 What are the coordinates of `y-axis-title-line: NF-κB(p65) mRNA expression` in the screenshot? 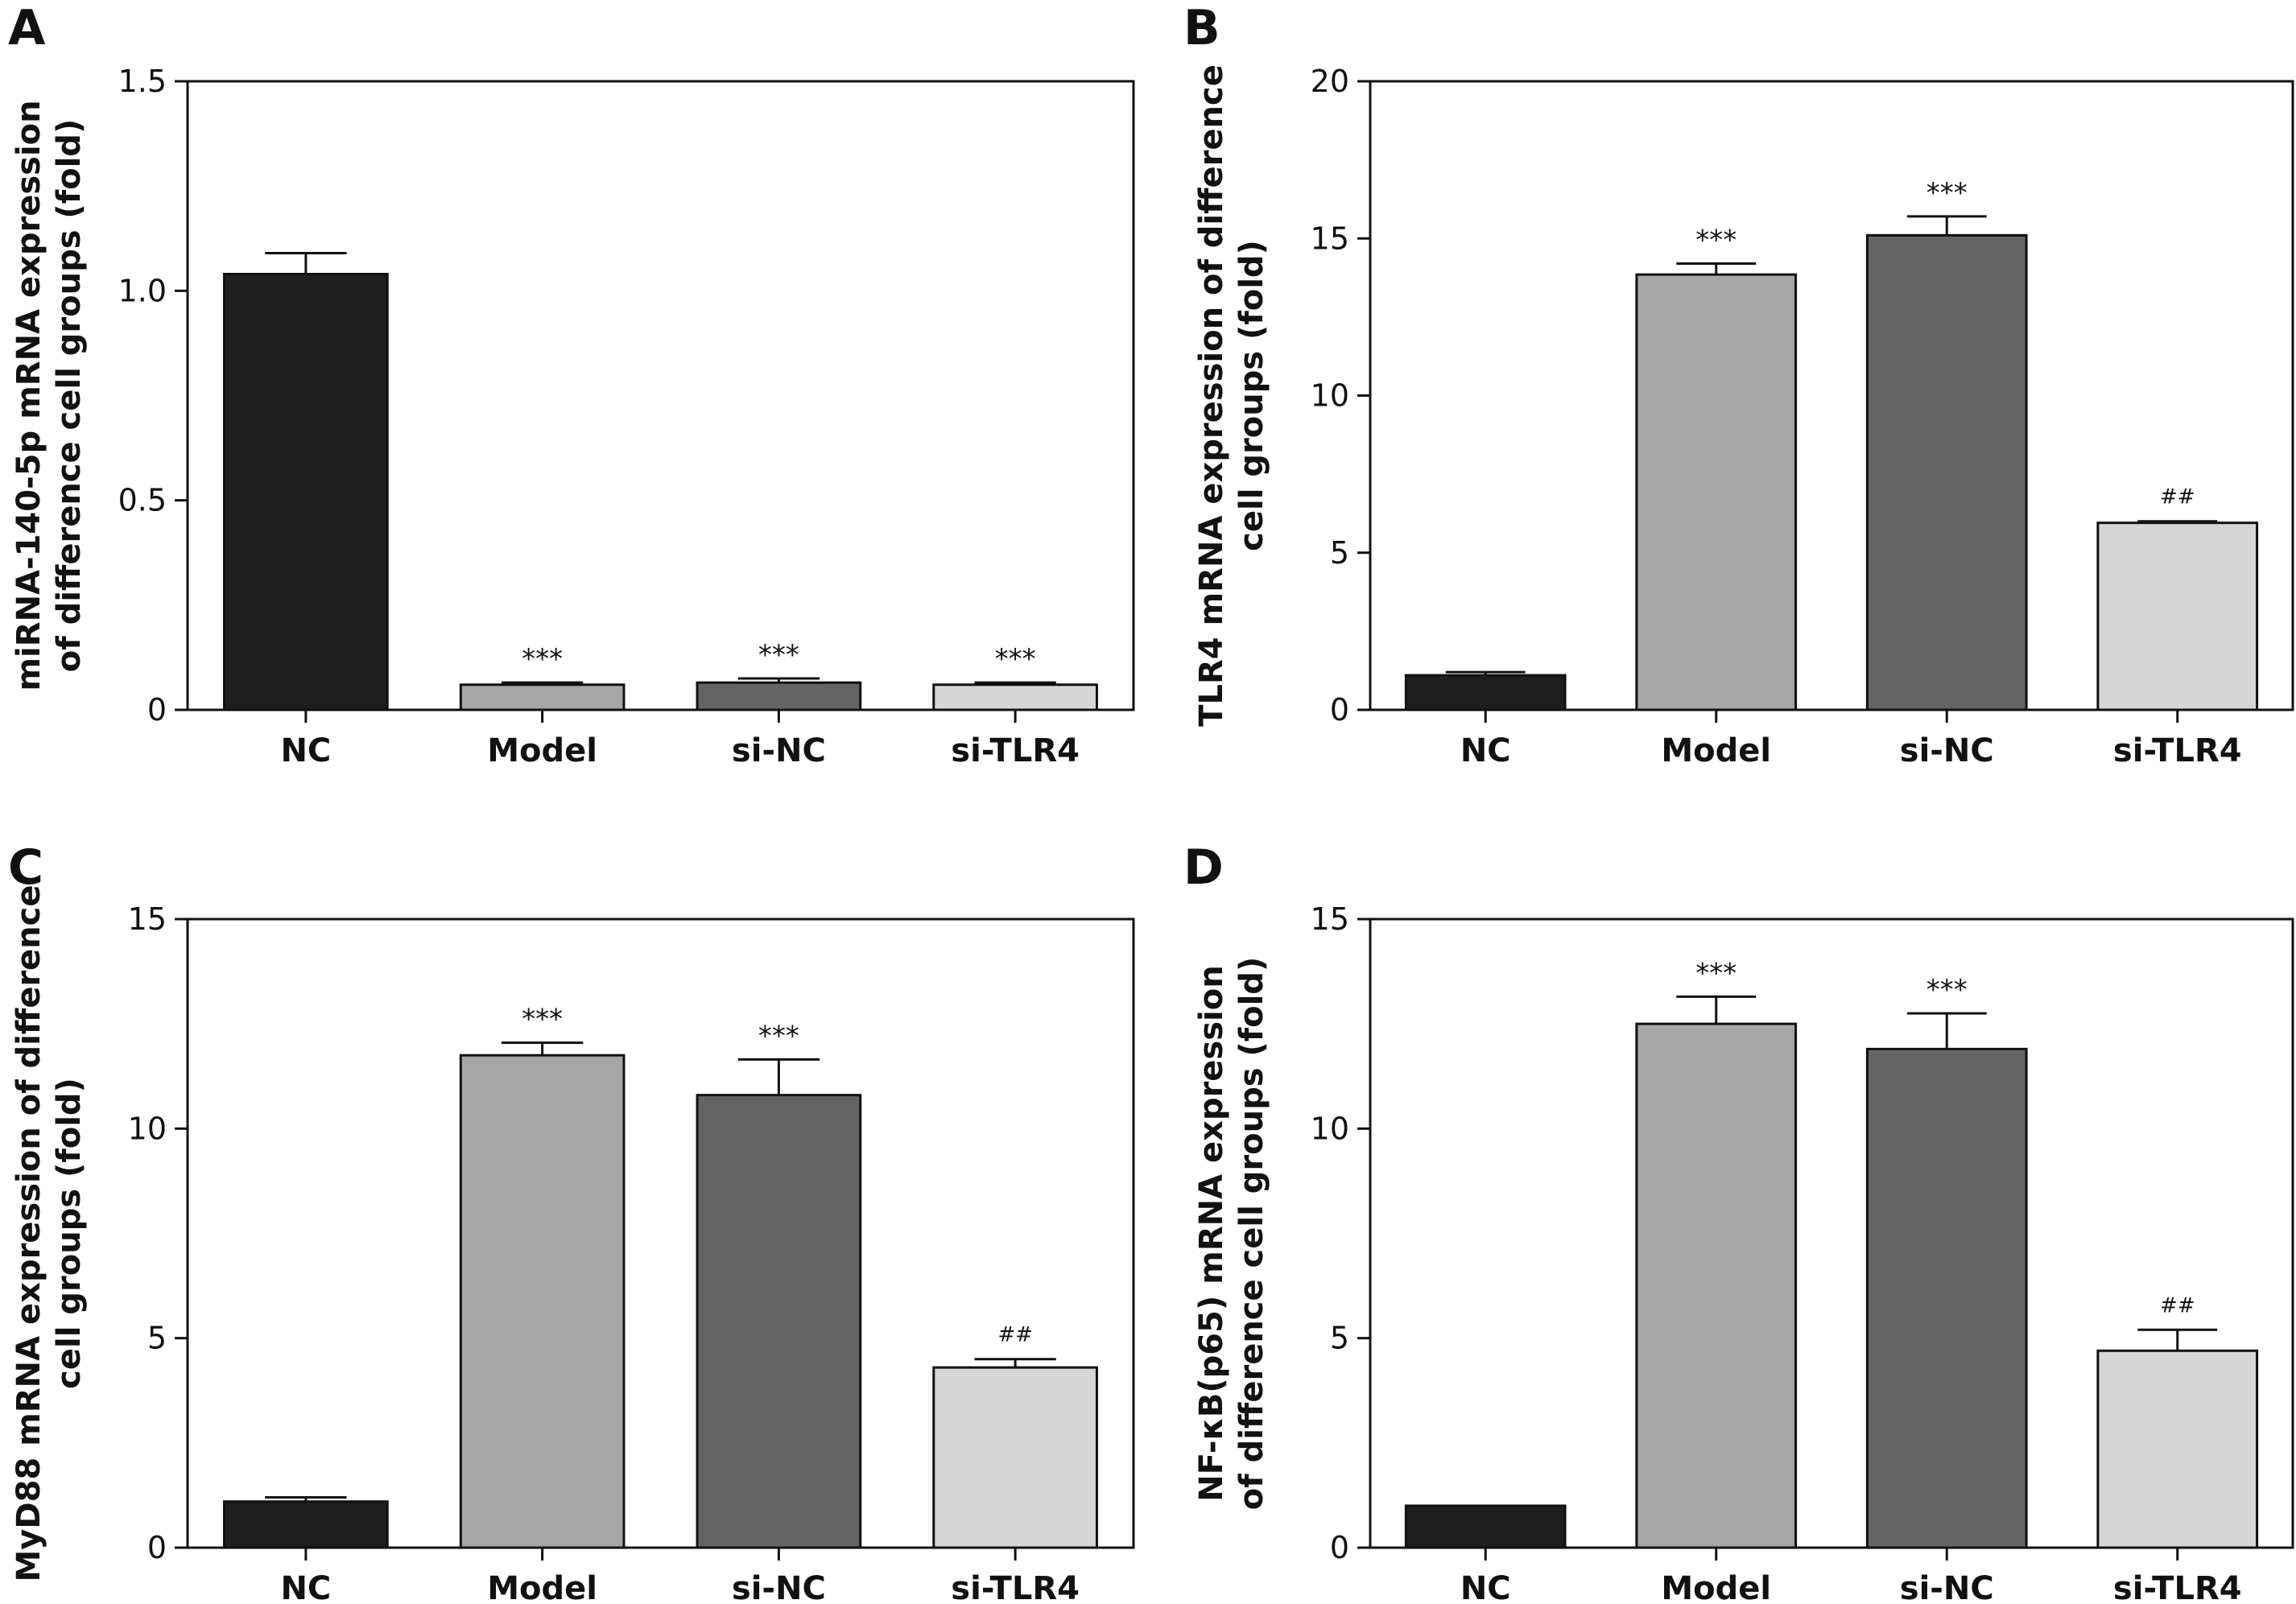 It's located at (1211, 1233).